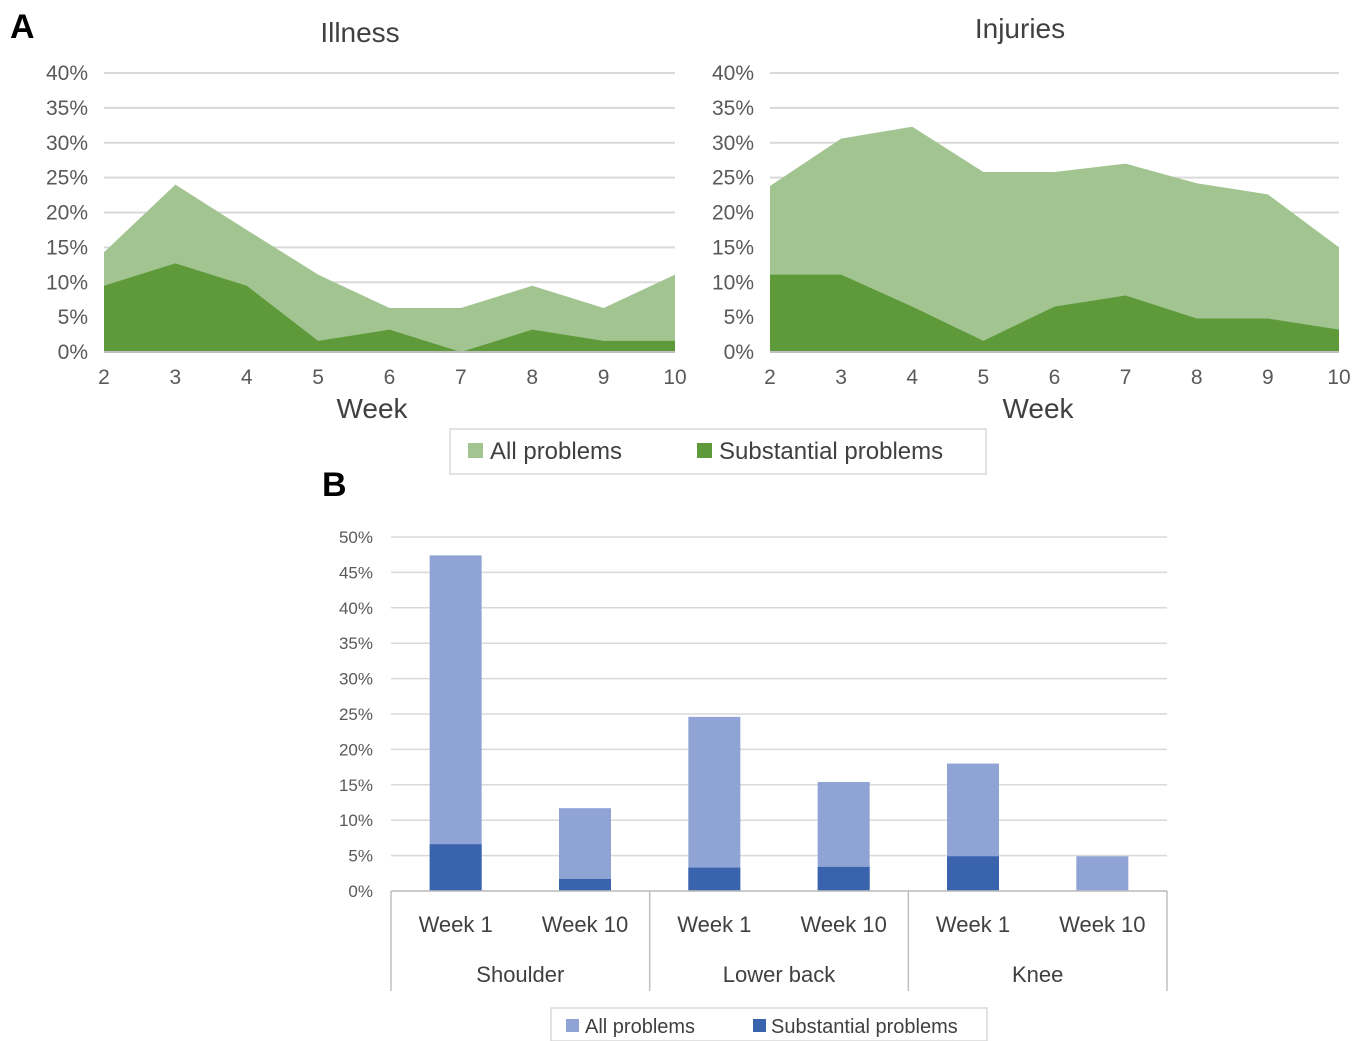 This screenshot has height=1041, width=1369. What do you see at coordinates (356, 537) in the screenshot?
I see `y-tick-label: 50%` at bounding box center [356, 537].